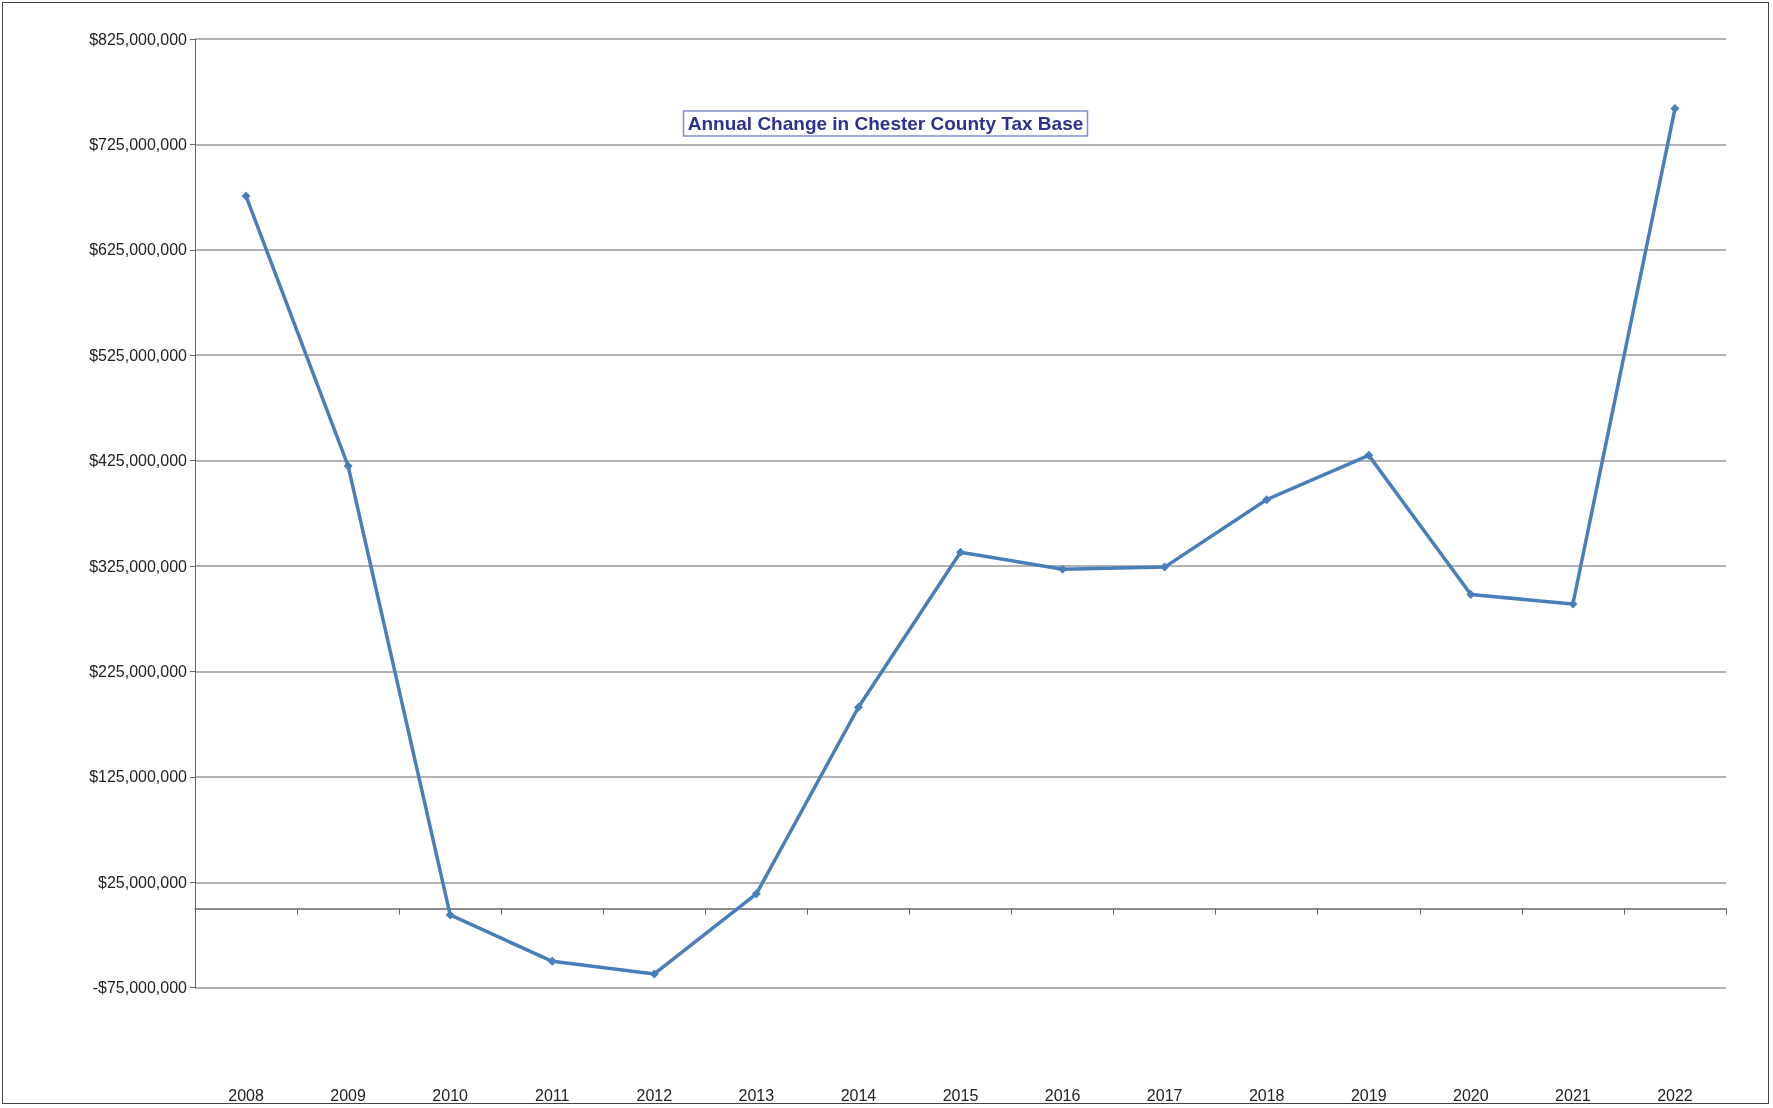 Image resolution: width=1773 pixels, height=1108 pixels. What do you see at coordinates (960, 1095) in the screenshot?
I see `x-tick-label: 2015` at bounding box center [960, 1095].